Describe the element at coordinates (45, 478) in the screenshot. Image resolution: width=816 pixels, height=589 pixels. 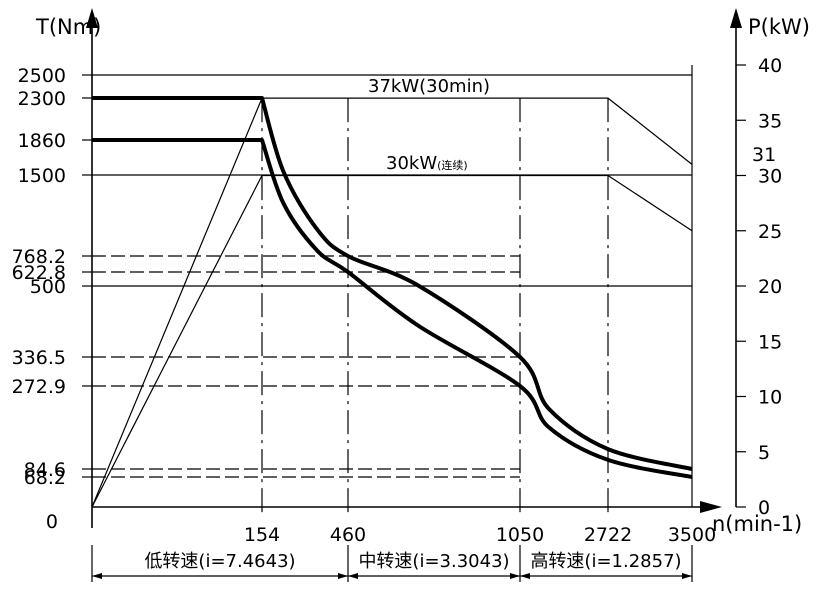
I see `y-left-tick-label: 68.2` at that location.